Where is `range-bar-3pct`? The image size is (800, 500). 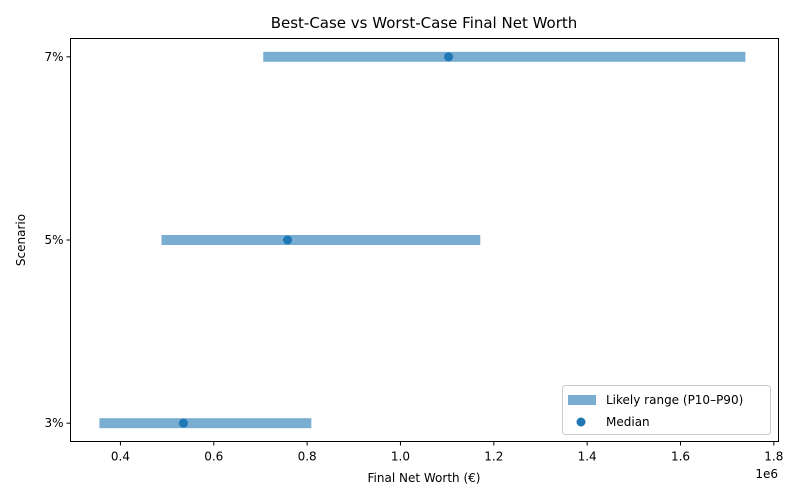 range-bar-3pct is located at coordinates (205, 423).